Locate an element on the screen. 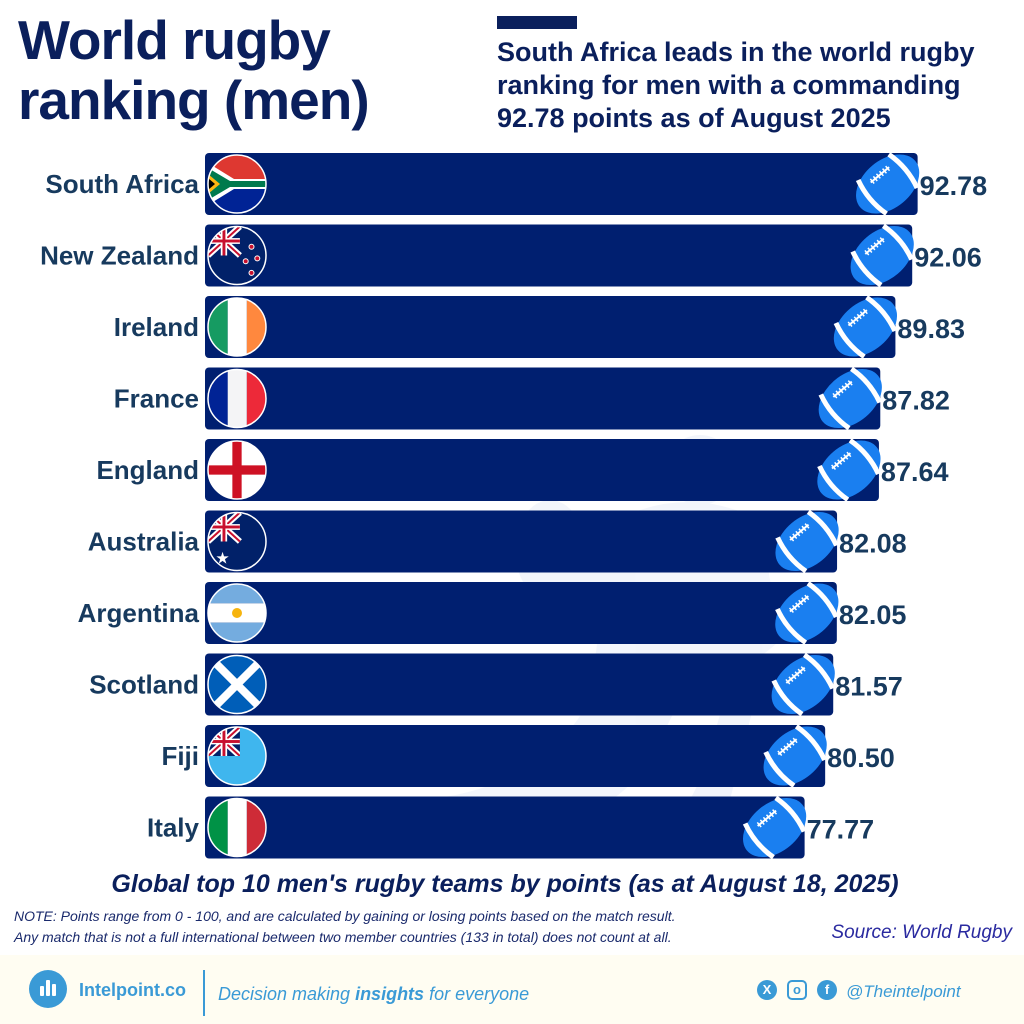 The image size is (1024, 1024). italy-flag is located at coordinates (237, 827).